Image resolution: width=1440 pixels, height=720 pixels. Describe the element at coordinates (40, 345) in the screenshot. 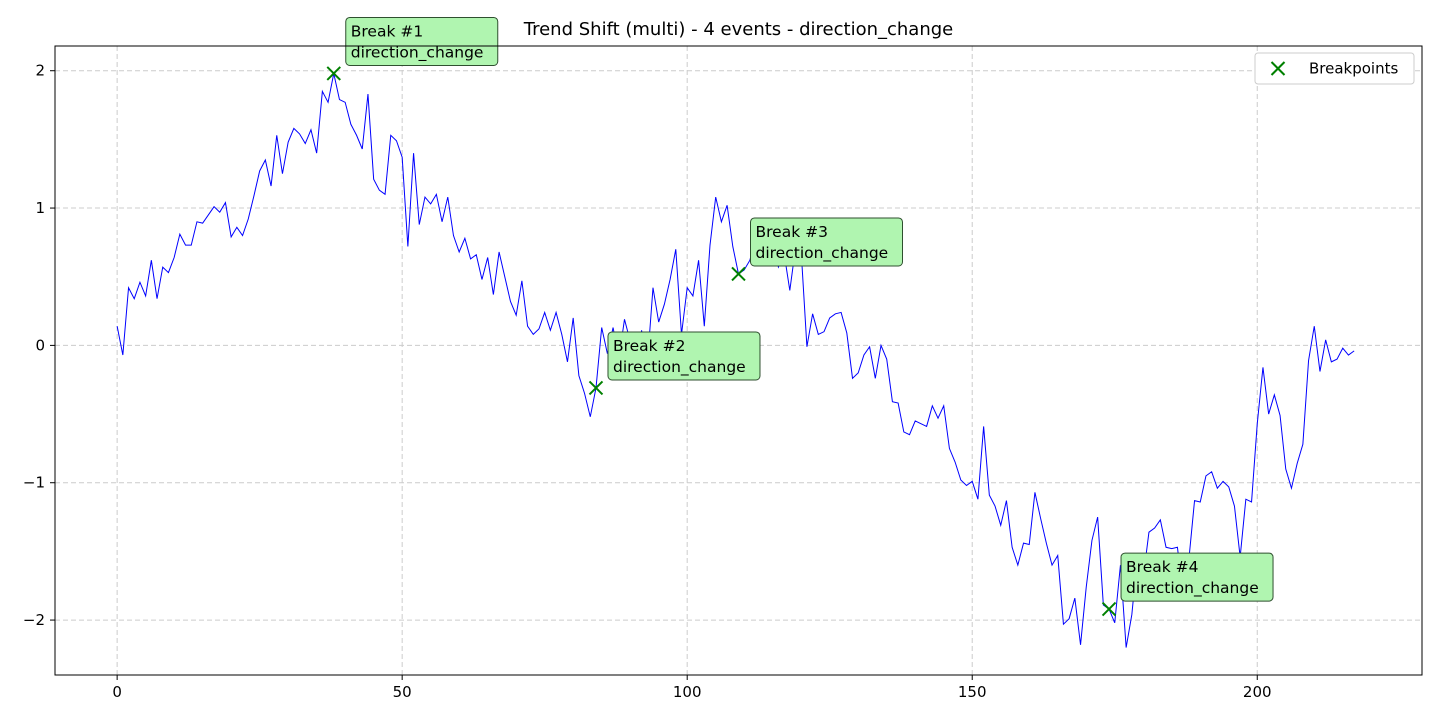

I see `y-tick-label: 0` at that location.